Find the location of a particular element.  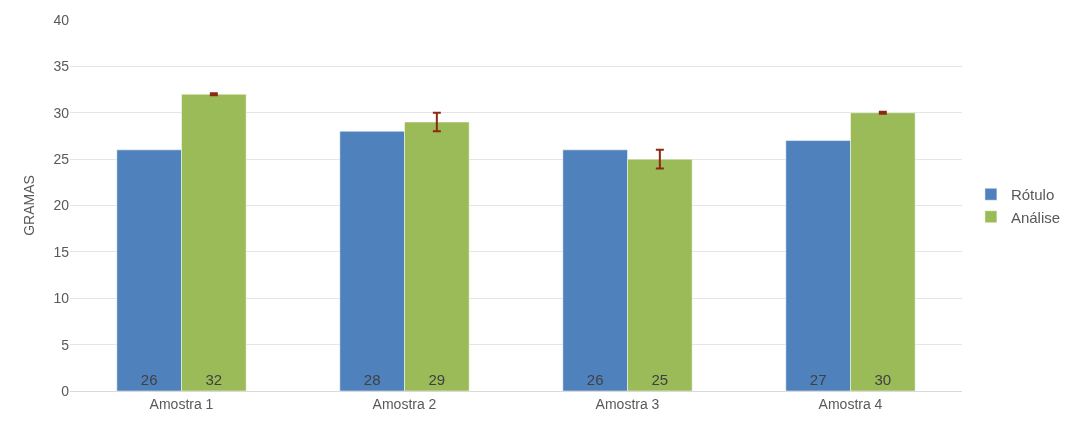

y-tick-label: 25 is located at coordinates (61, 159).